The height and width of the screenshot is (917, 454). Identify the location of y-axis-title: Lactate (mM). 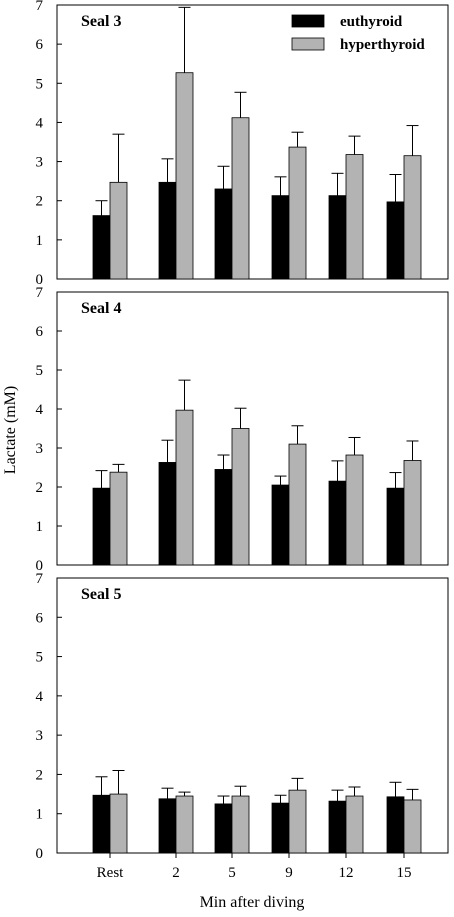
(10, 430).